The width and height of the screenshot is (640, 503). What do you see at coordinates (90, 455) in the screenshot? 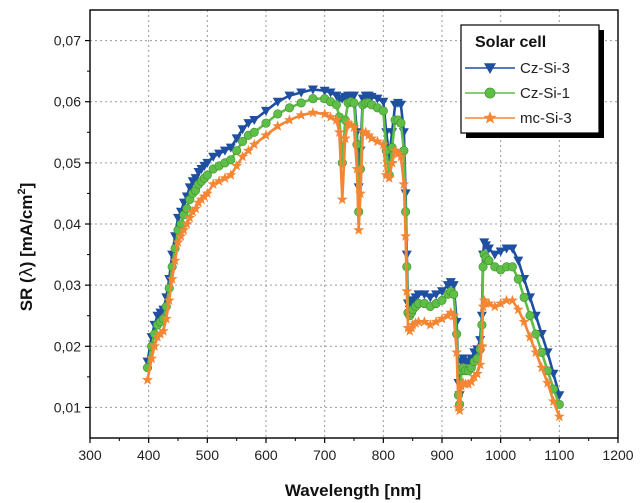
I see `x-tick-label: 300` at bounding box center [90, 455].